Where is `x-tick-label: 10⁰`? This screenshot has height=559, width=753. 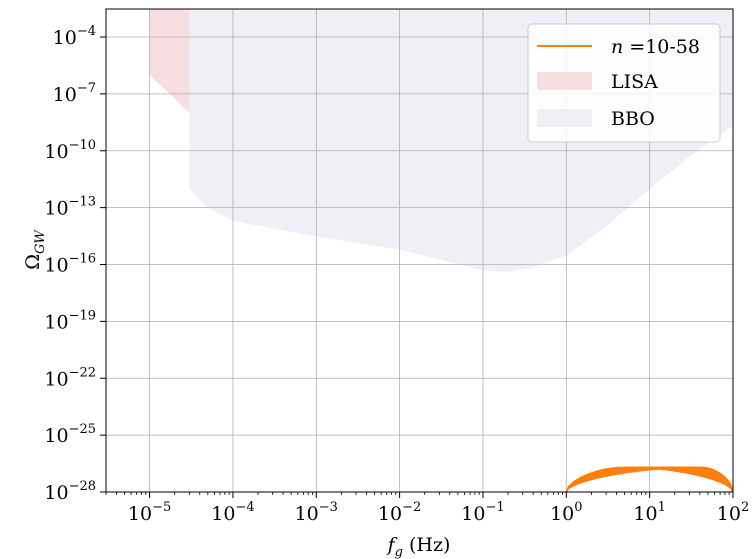 x-tick-label: 10⁰ is located at coordinates (566, 512).